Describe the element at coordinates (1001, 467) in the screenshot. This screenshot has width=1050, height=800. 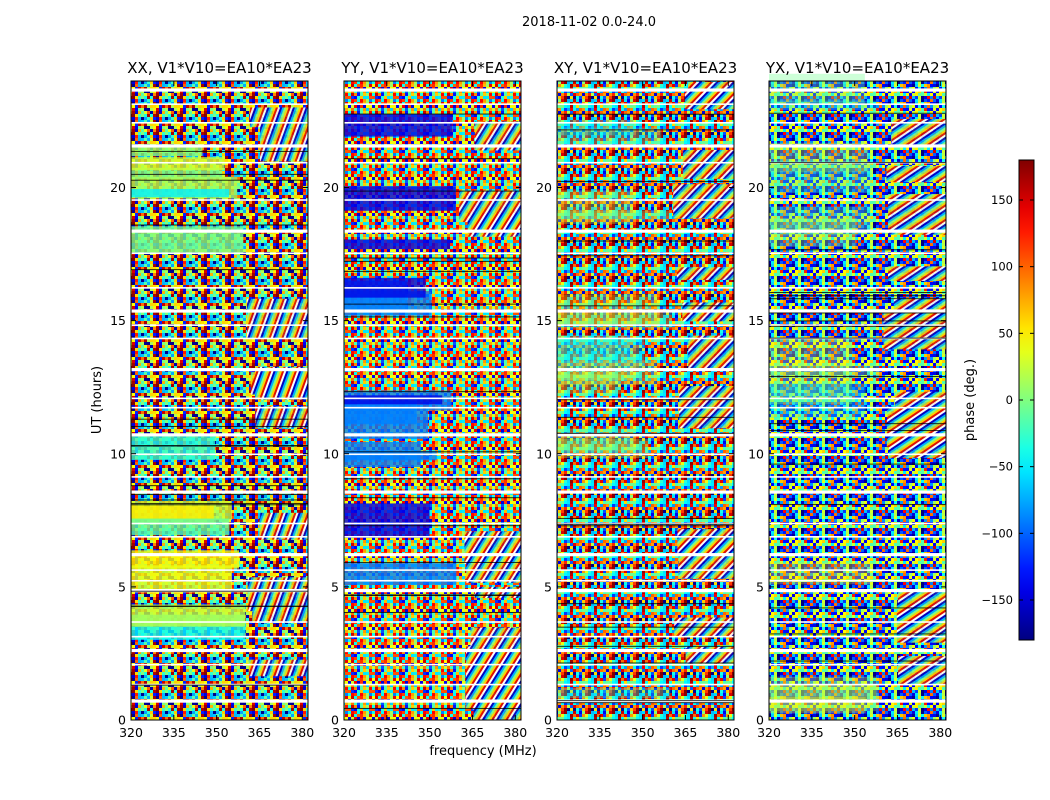
I see `colorbar-tick-label: −50` at that location.